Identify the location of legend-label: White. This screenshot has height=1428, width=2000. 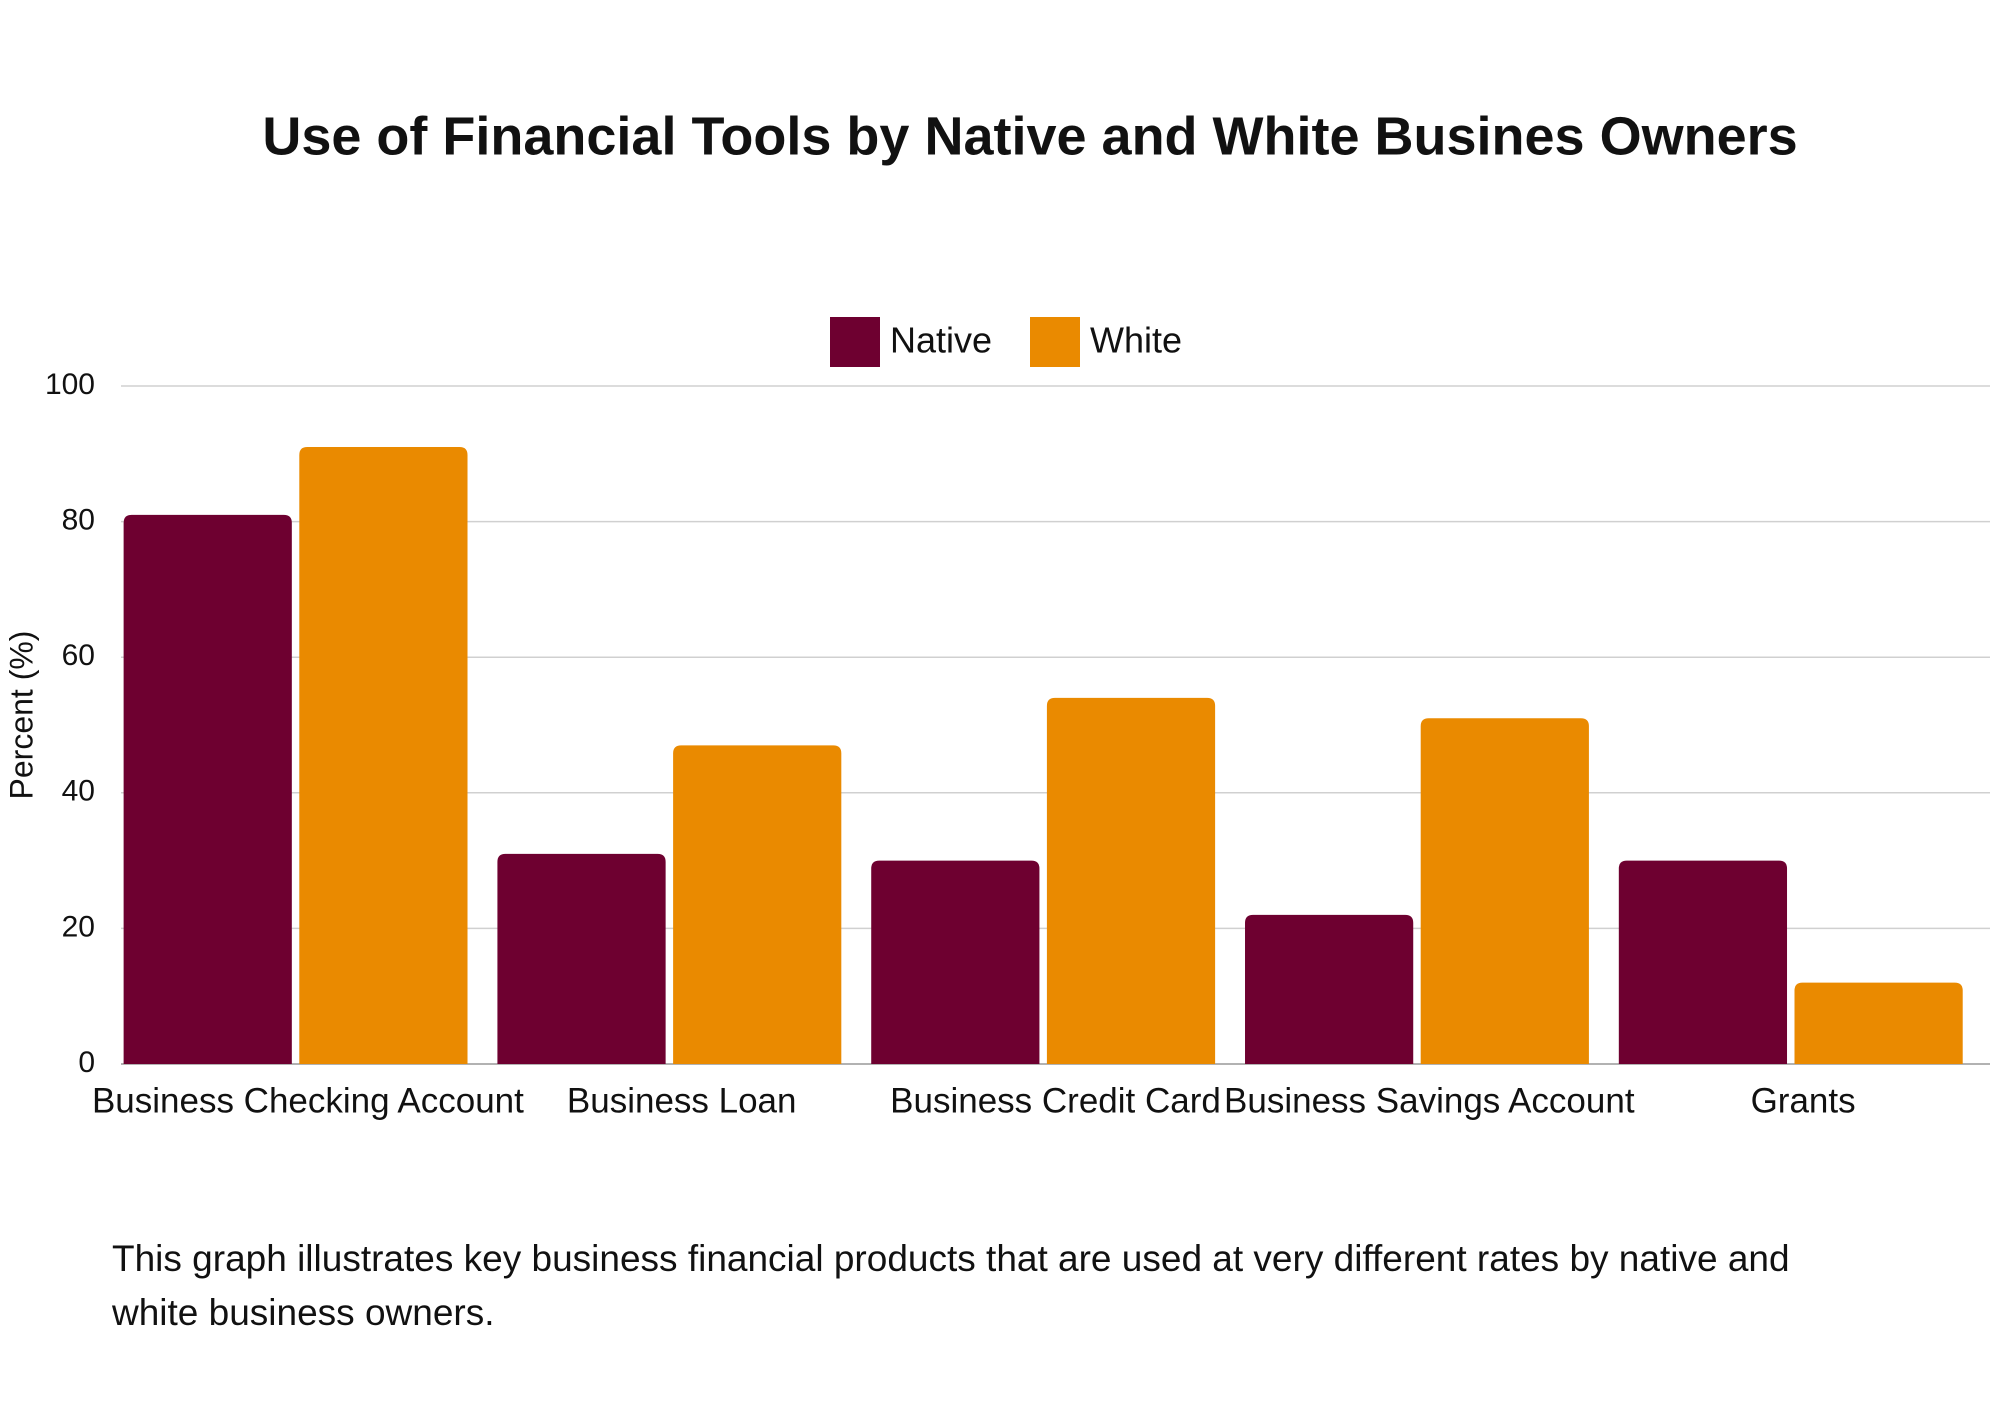
(1136, 340).